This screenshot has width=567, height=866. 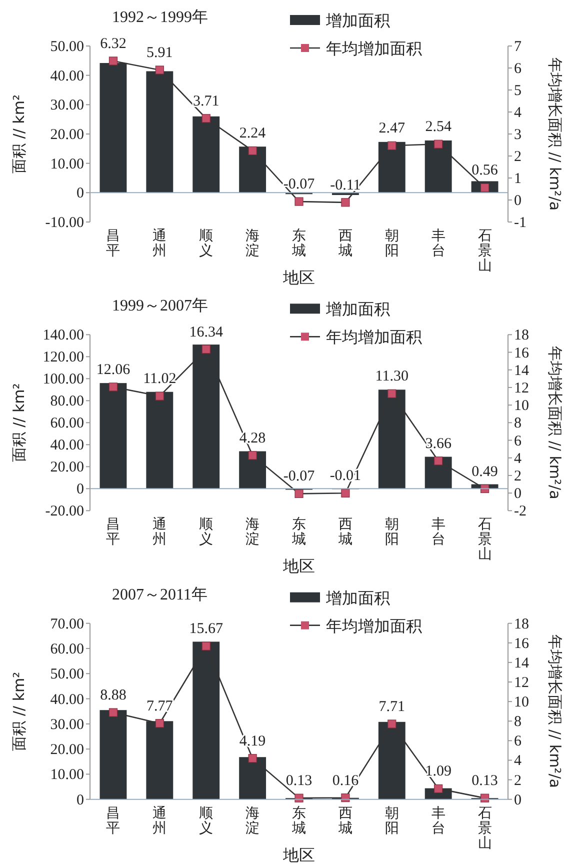 I want to click on data-label: -0.11, so click(x=345, y=185).